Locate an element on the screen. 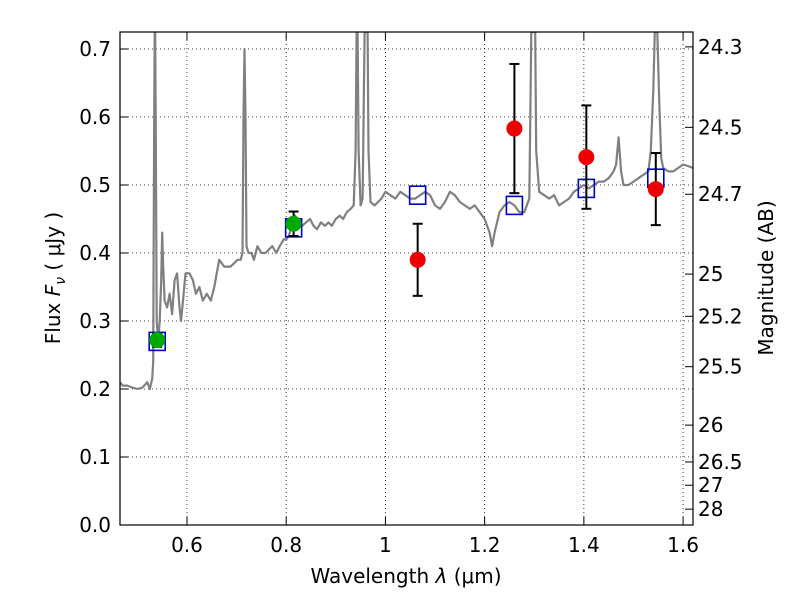 Image resolution: width=800 pixels, height=600 pixels. magnitude-tick-label: 25.5 is located at coordinates (720, 367).